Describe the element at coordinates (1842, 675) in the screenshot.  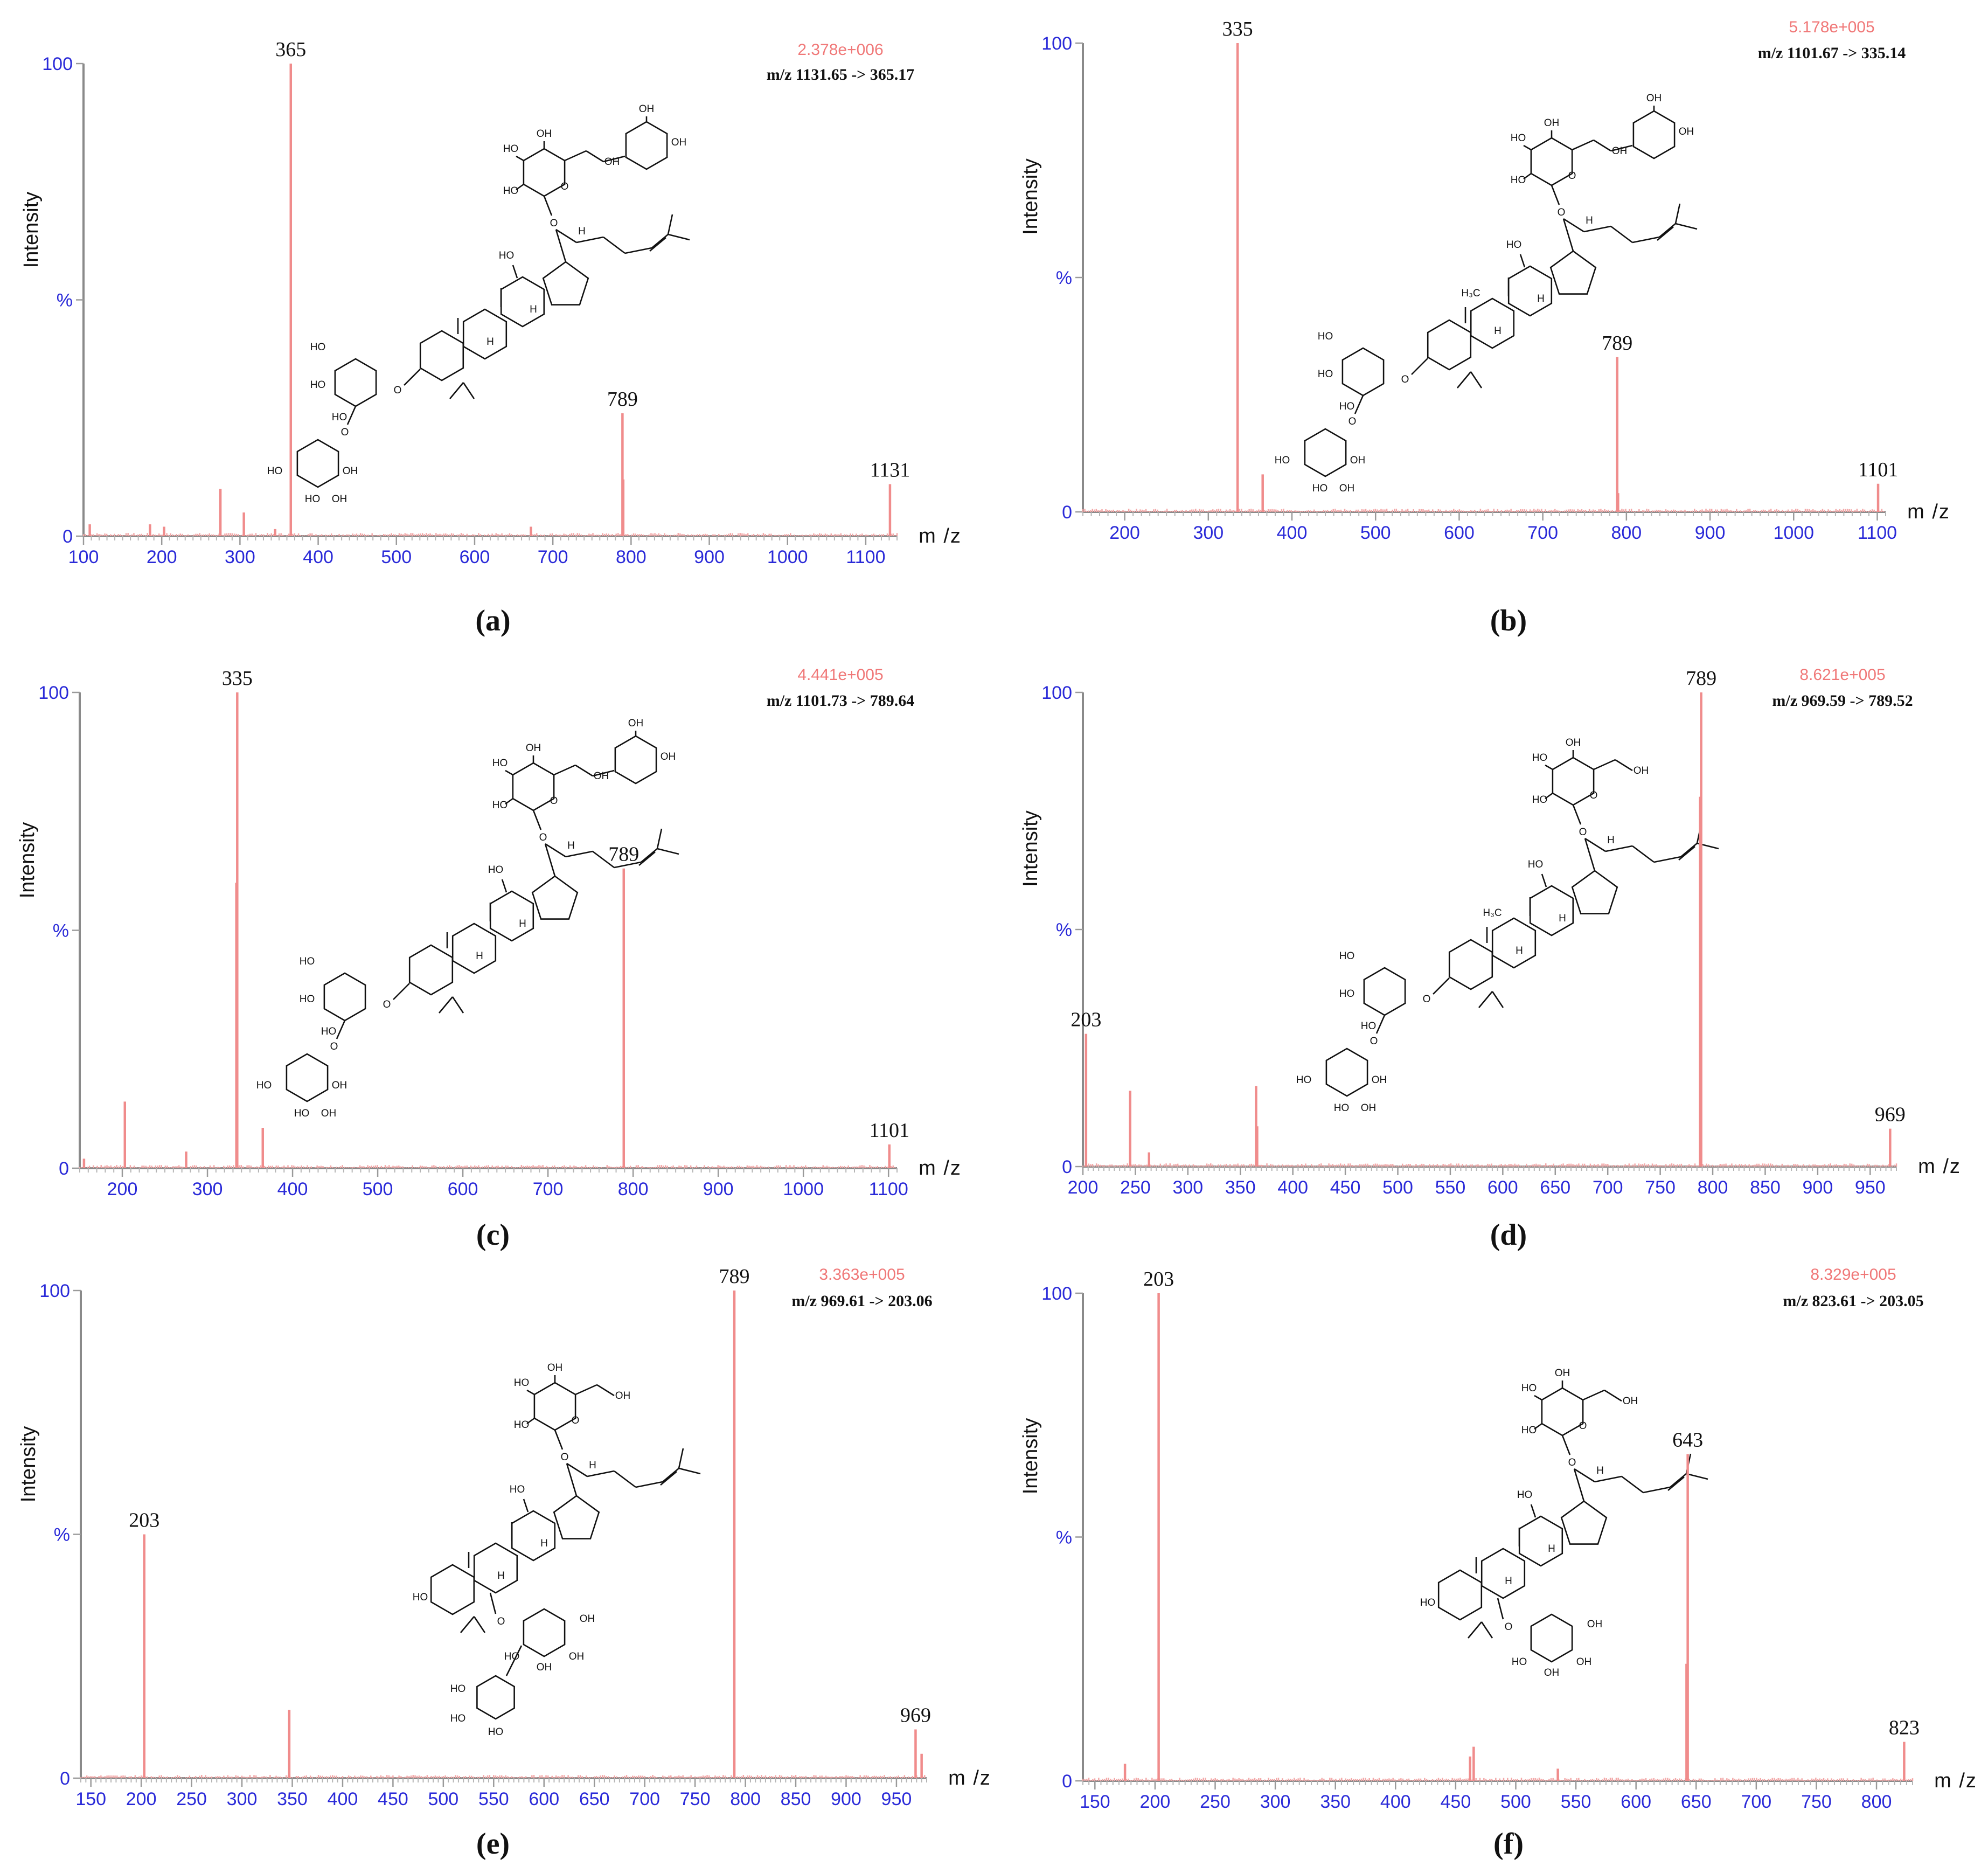
I see `base-peak-intensity: 8.621e+005` at that location.